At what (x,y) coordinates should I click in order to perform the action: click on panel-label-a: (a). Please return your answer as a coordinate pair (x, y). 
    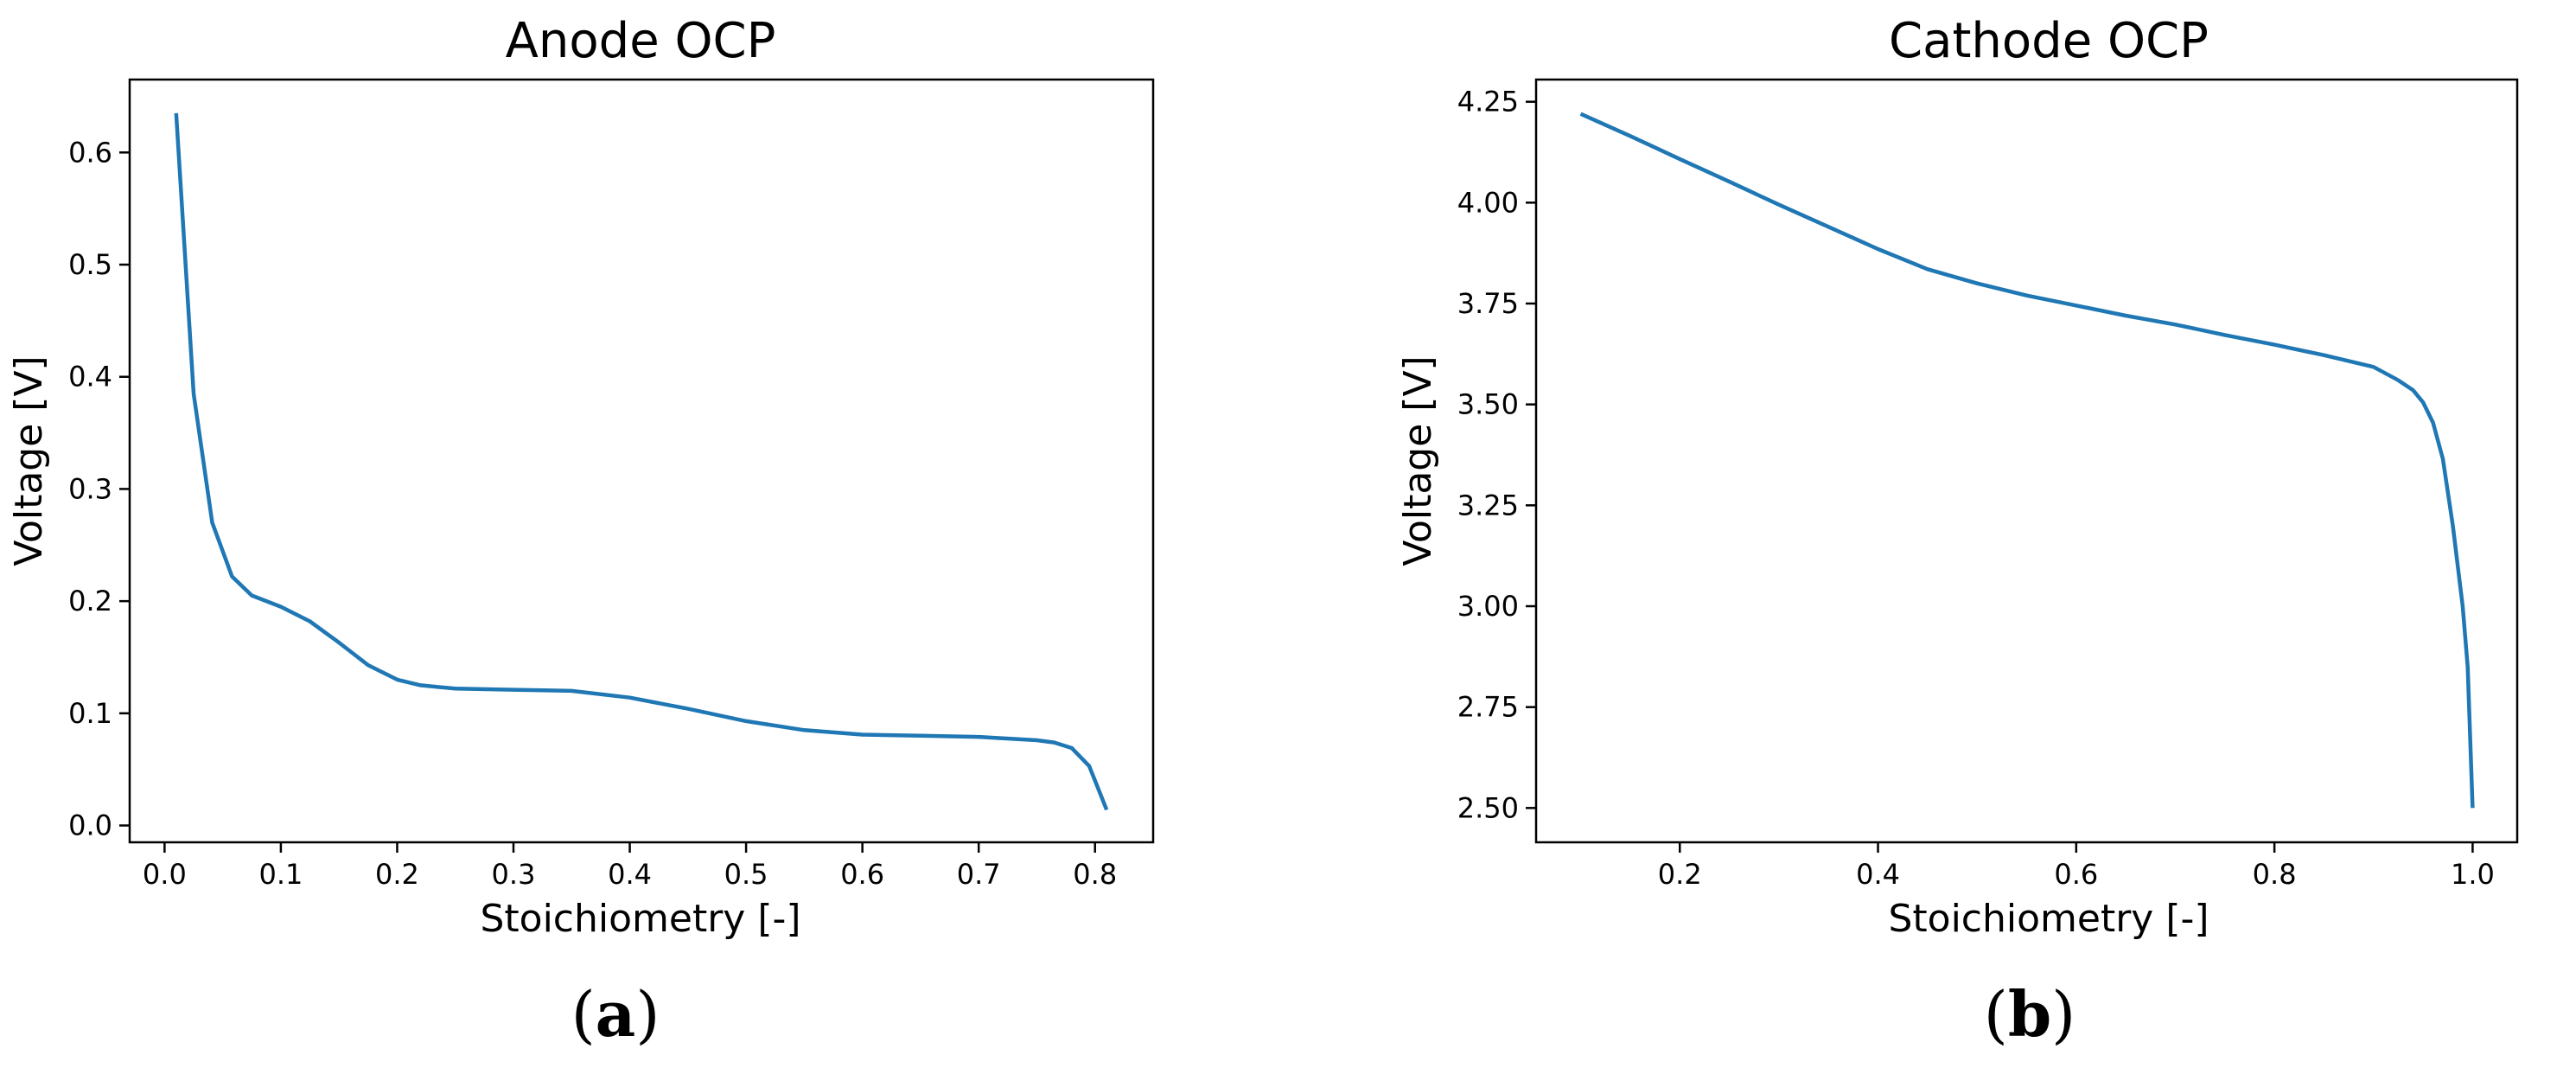
    Looking at the image, I should click on (615, 1014).